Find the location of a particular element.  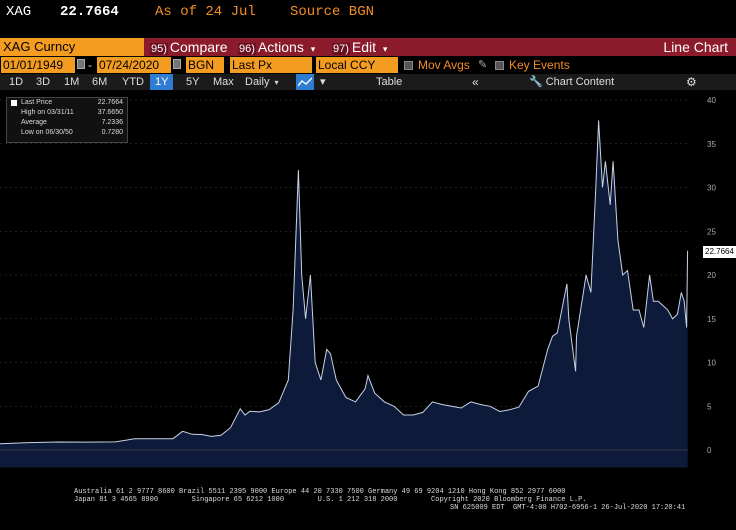

legend-value: 37.6650 is located at coordinates (110, 112).